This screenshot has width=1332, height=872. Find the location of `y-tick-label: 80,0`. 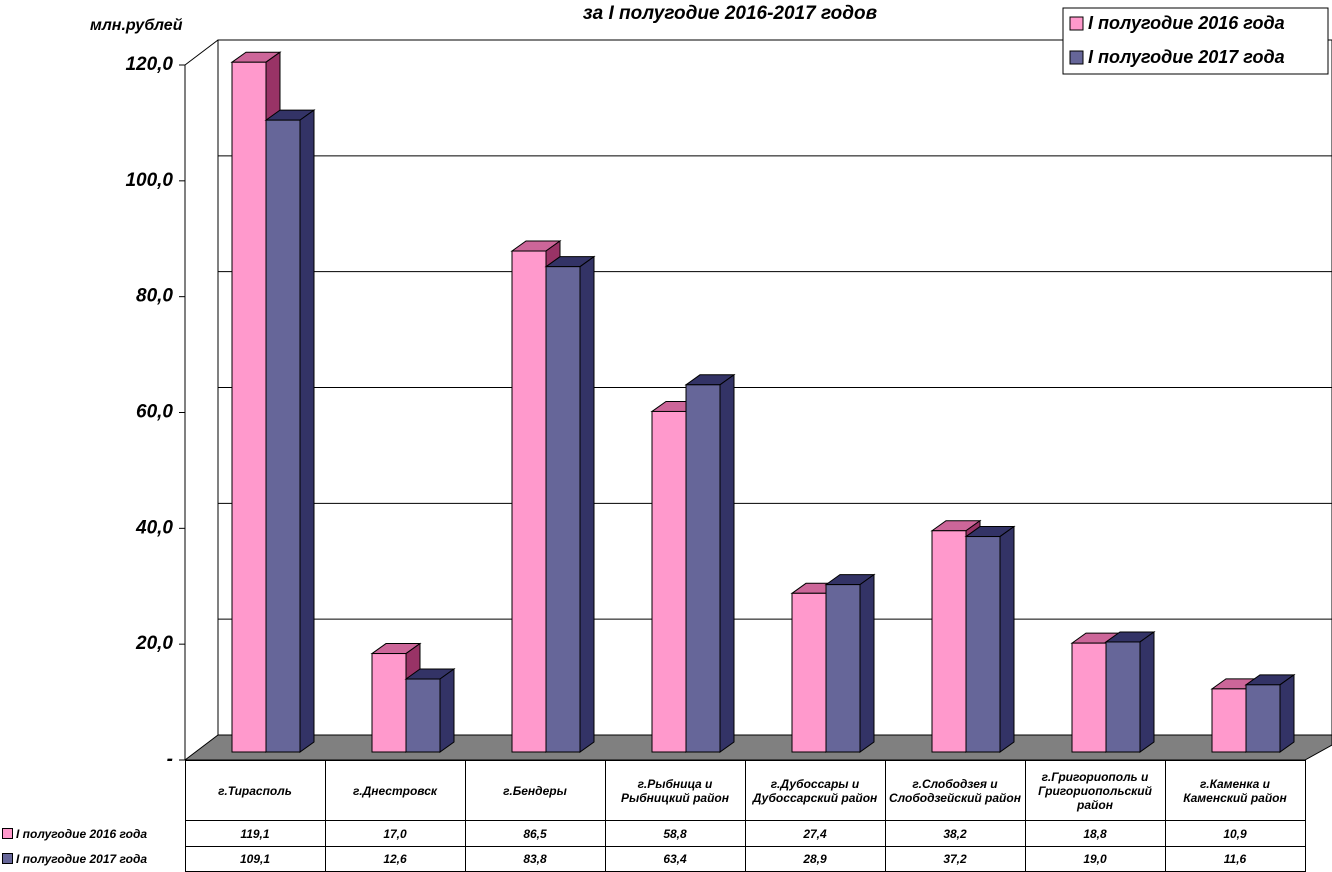

y-tick-label: 80,0 is located at coordinates (154, 296).